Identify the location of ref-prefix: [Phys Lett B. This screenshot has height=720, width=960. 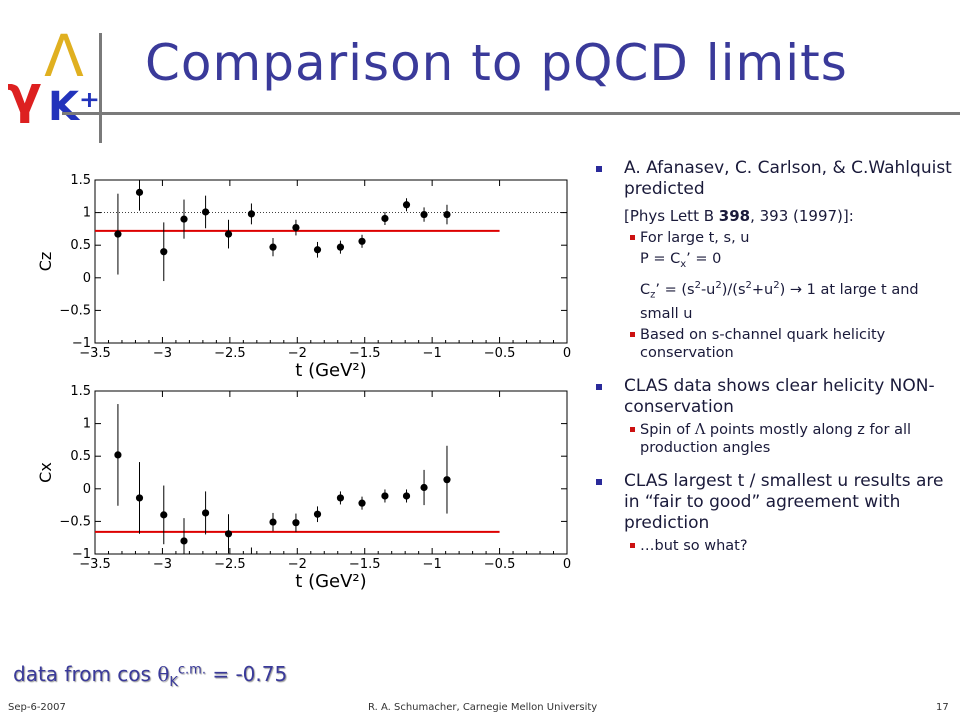
(671, 216).